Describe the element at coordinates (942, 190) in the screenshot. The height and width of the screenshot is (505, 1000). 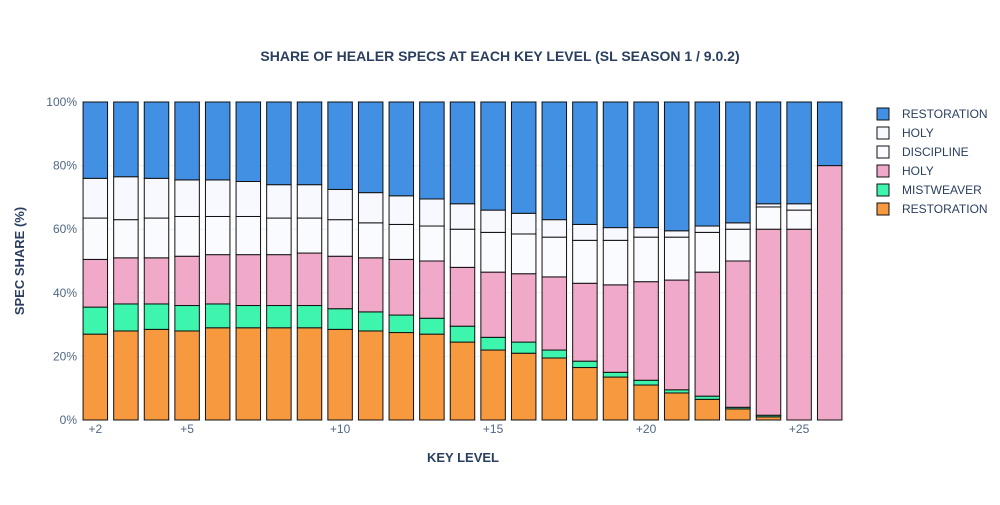
I see `legend-label: MISTWEAVER` at that location.